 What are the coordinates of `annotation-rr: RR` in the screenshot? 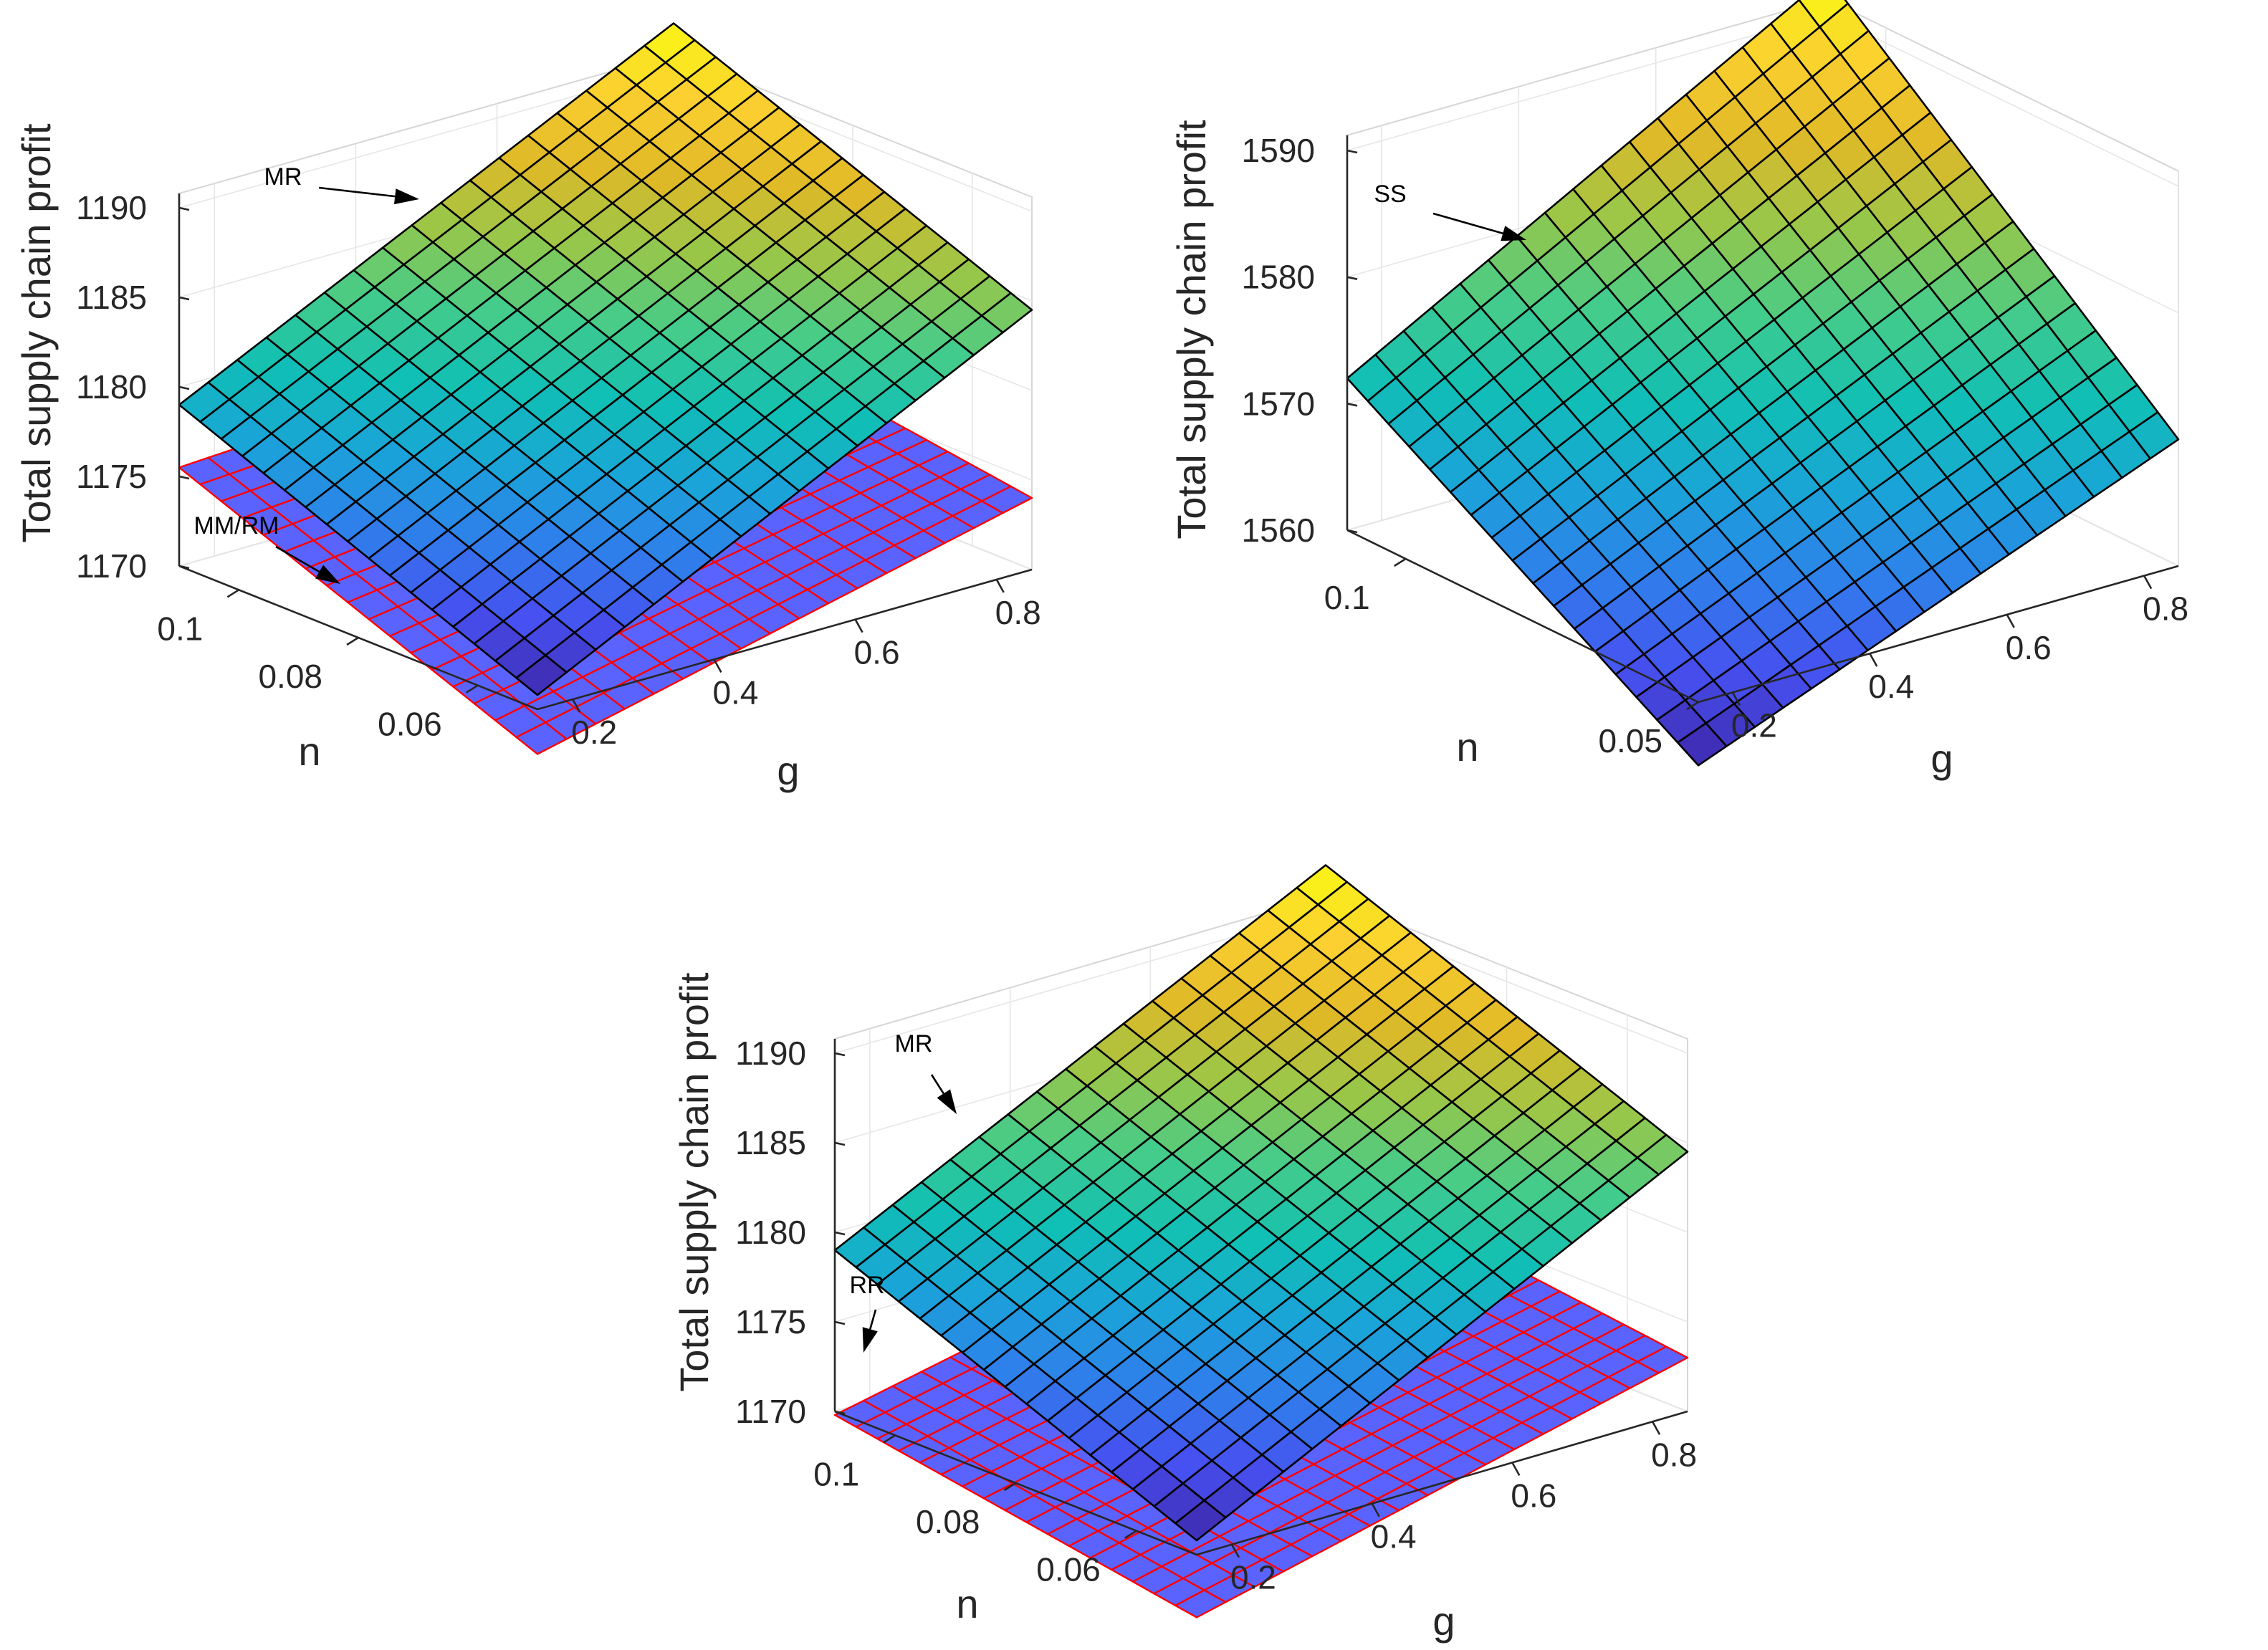 It's located at (866, 1285).